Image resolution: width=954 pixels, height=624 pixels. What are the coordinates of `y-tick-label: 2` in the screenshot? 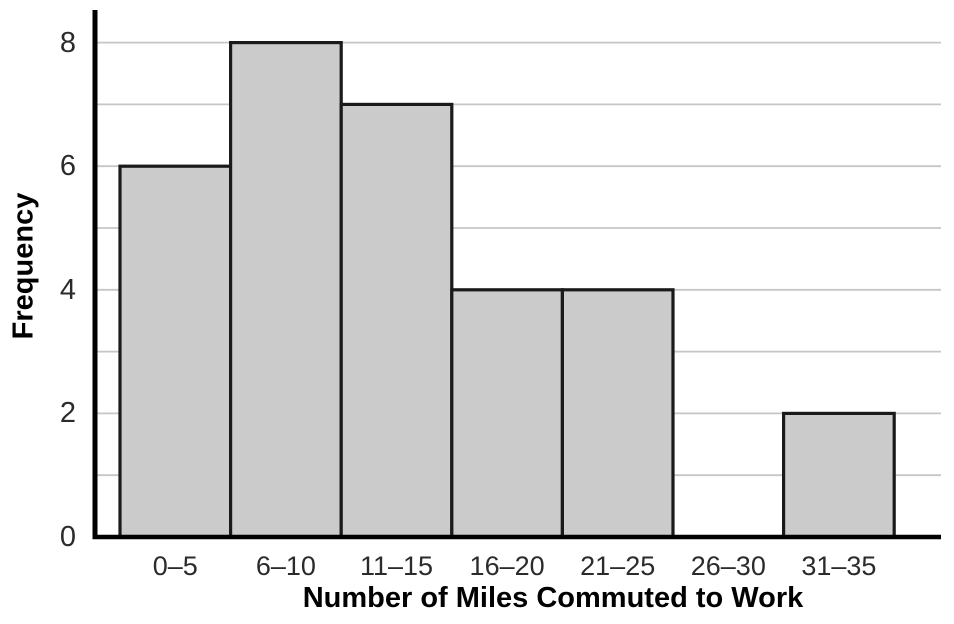 It's located at (67, 413).